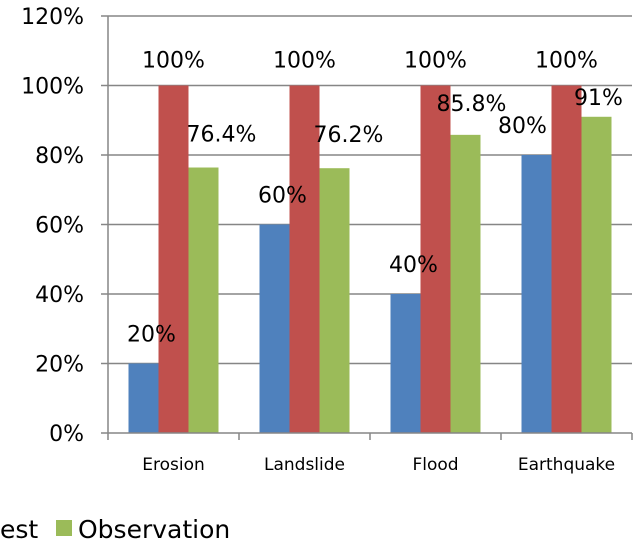 This screenshot has width=640, height=554. I want to click on category-label: Erosion, so click(173, 465).